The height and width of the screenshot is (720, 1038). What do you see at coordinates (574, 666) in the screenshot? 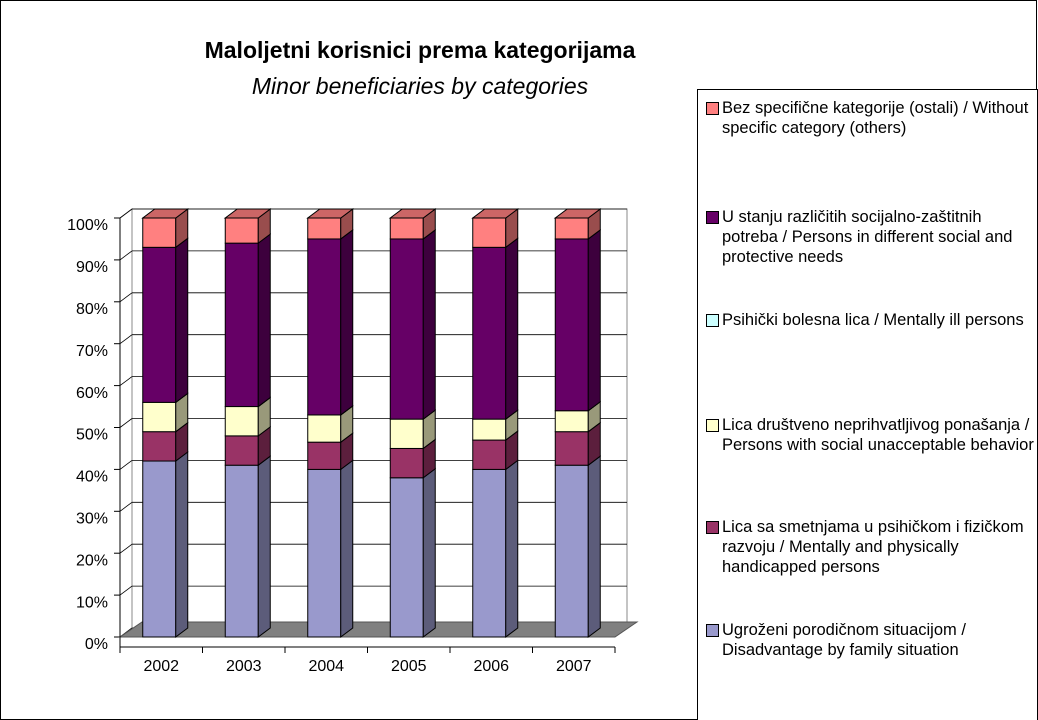
I see `x-tick-label: 2007` at bounding box center [574, 666].